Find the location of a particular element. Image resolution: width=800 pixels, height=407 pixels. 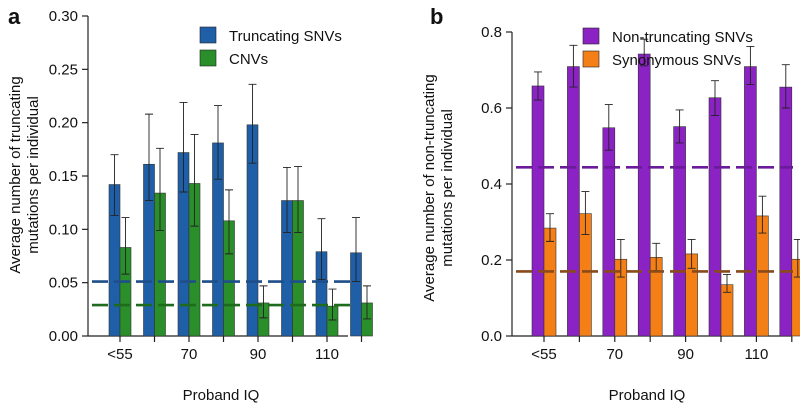

panel-b-label: b is located at coordinates (436, 16).